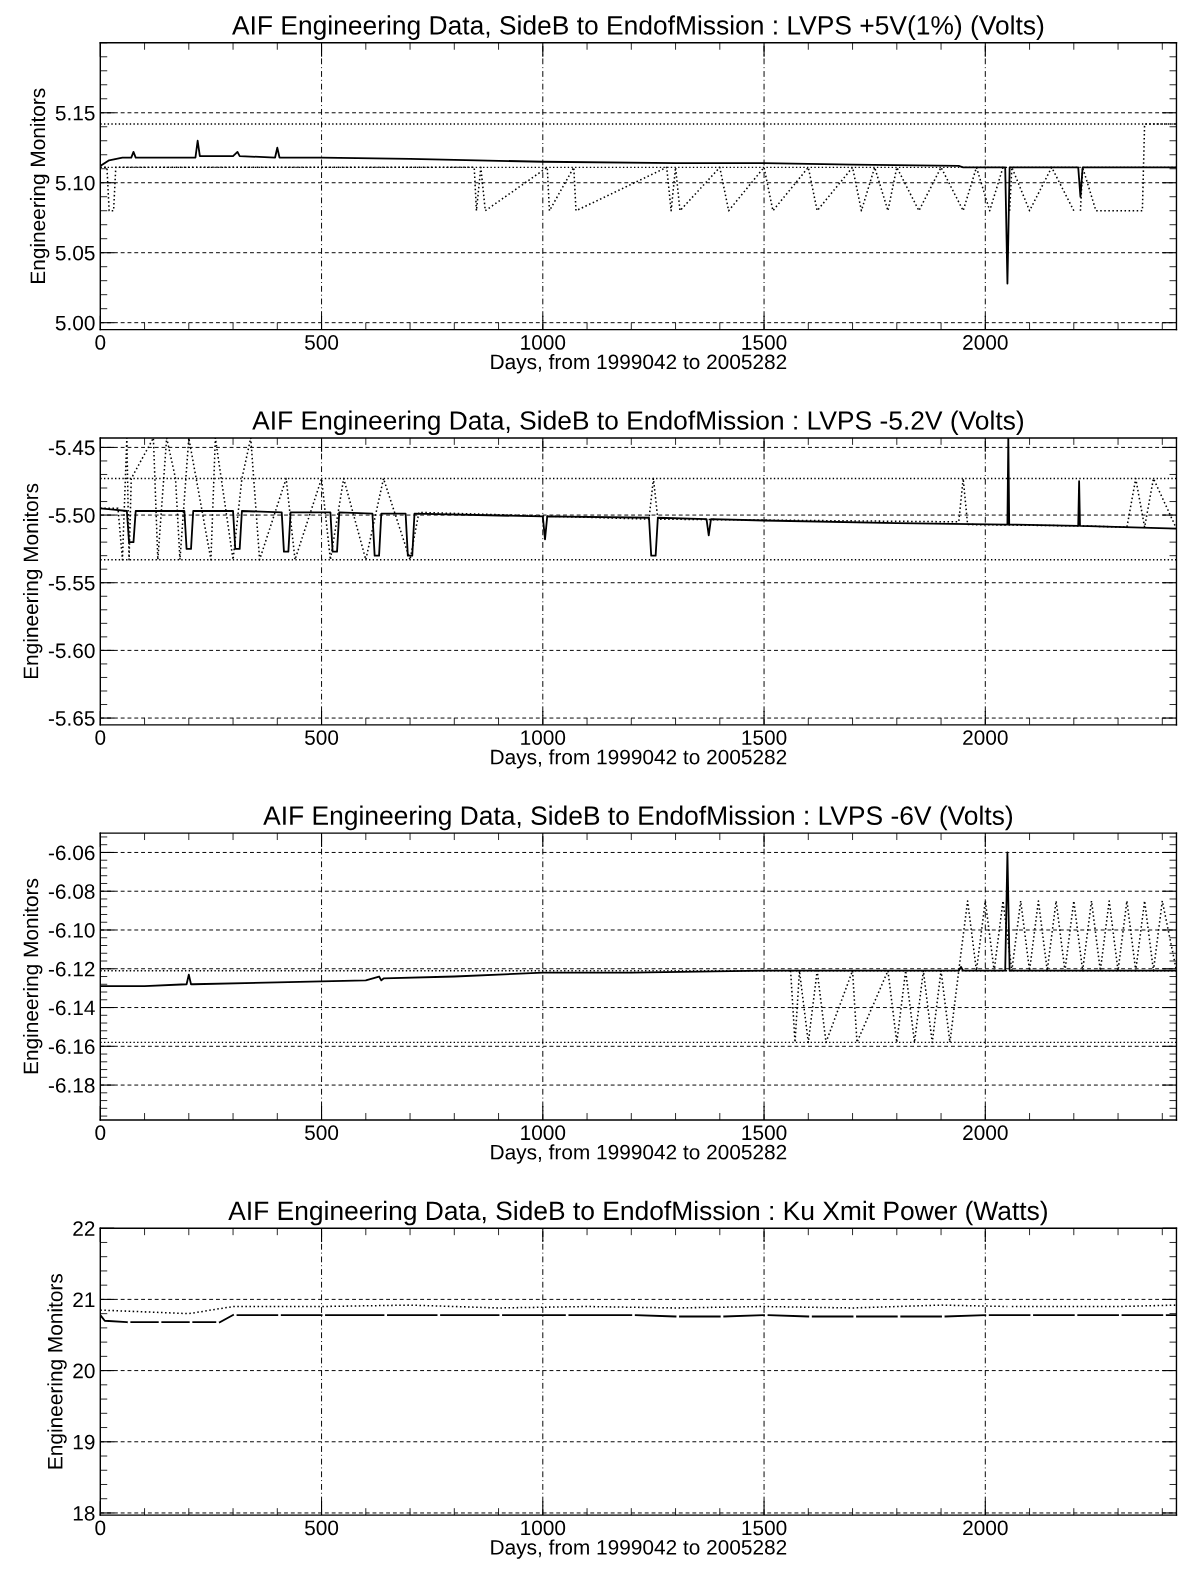 This screenshot has width=1180, height=1585. What do you see at coordinates (71, 969) in the screenshot?
I see `y-tick-label: -6.12` at bounding box center [71, 969].